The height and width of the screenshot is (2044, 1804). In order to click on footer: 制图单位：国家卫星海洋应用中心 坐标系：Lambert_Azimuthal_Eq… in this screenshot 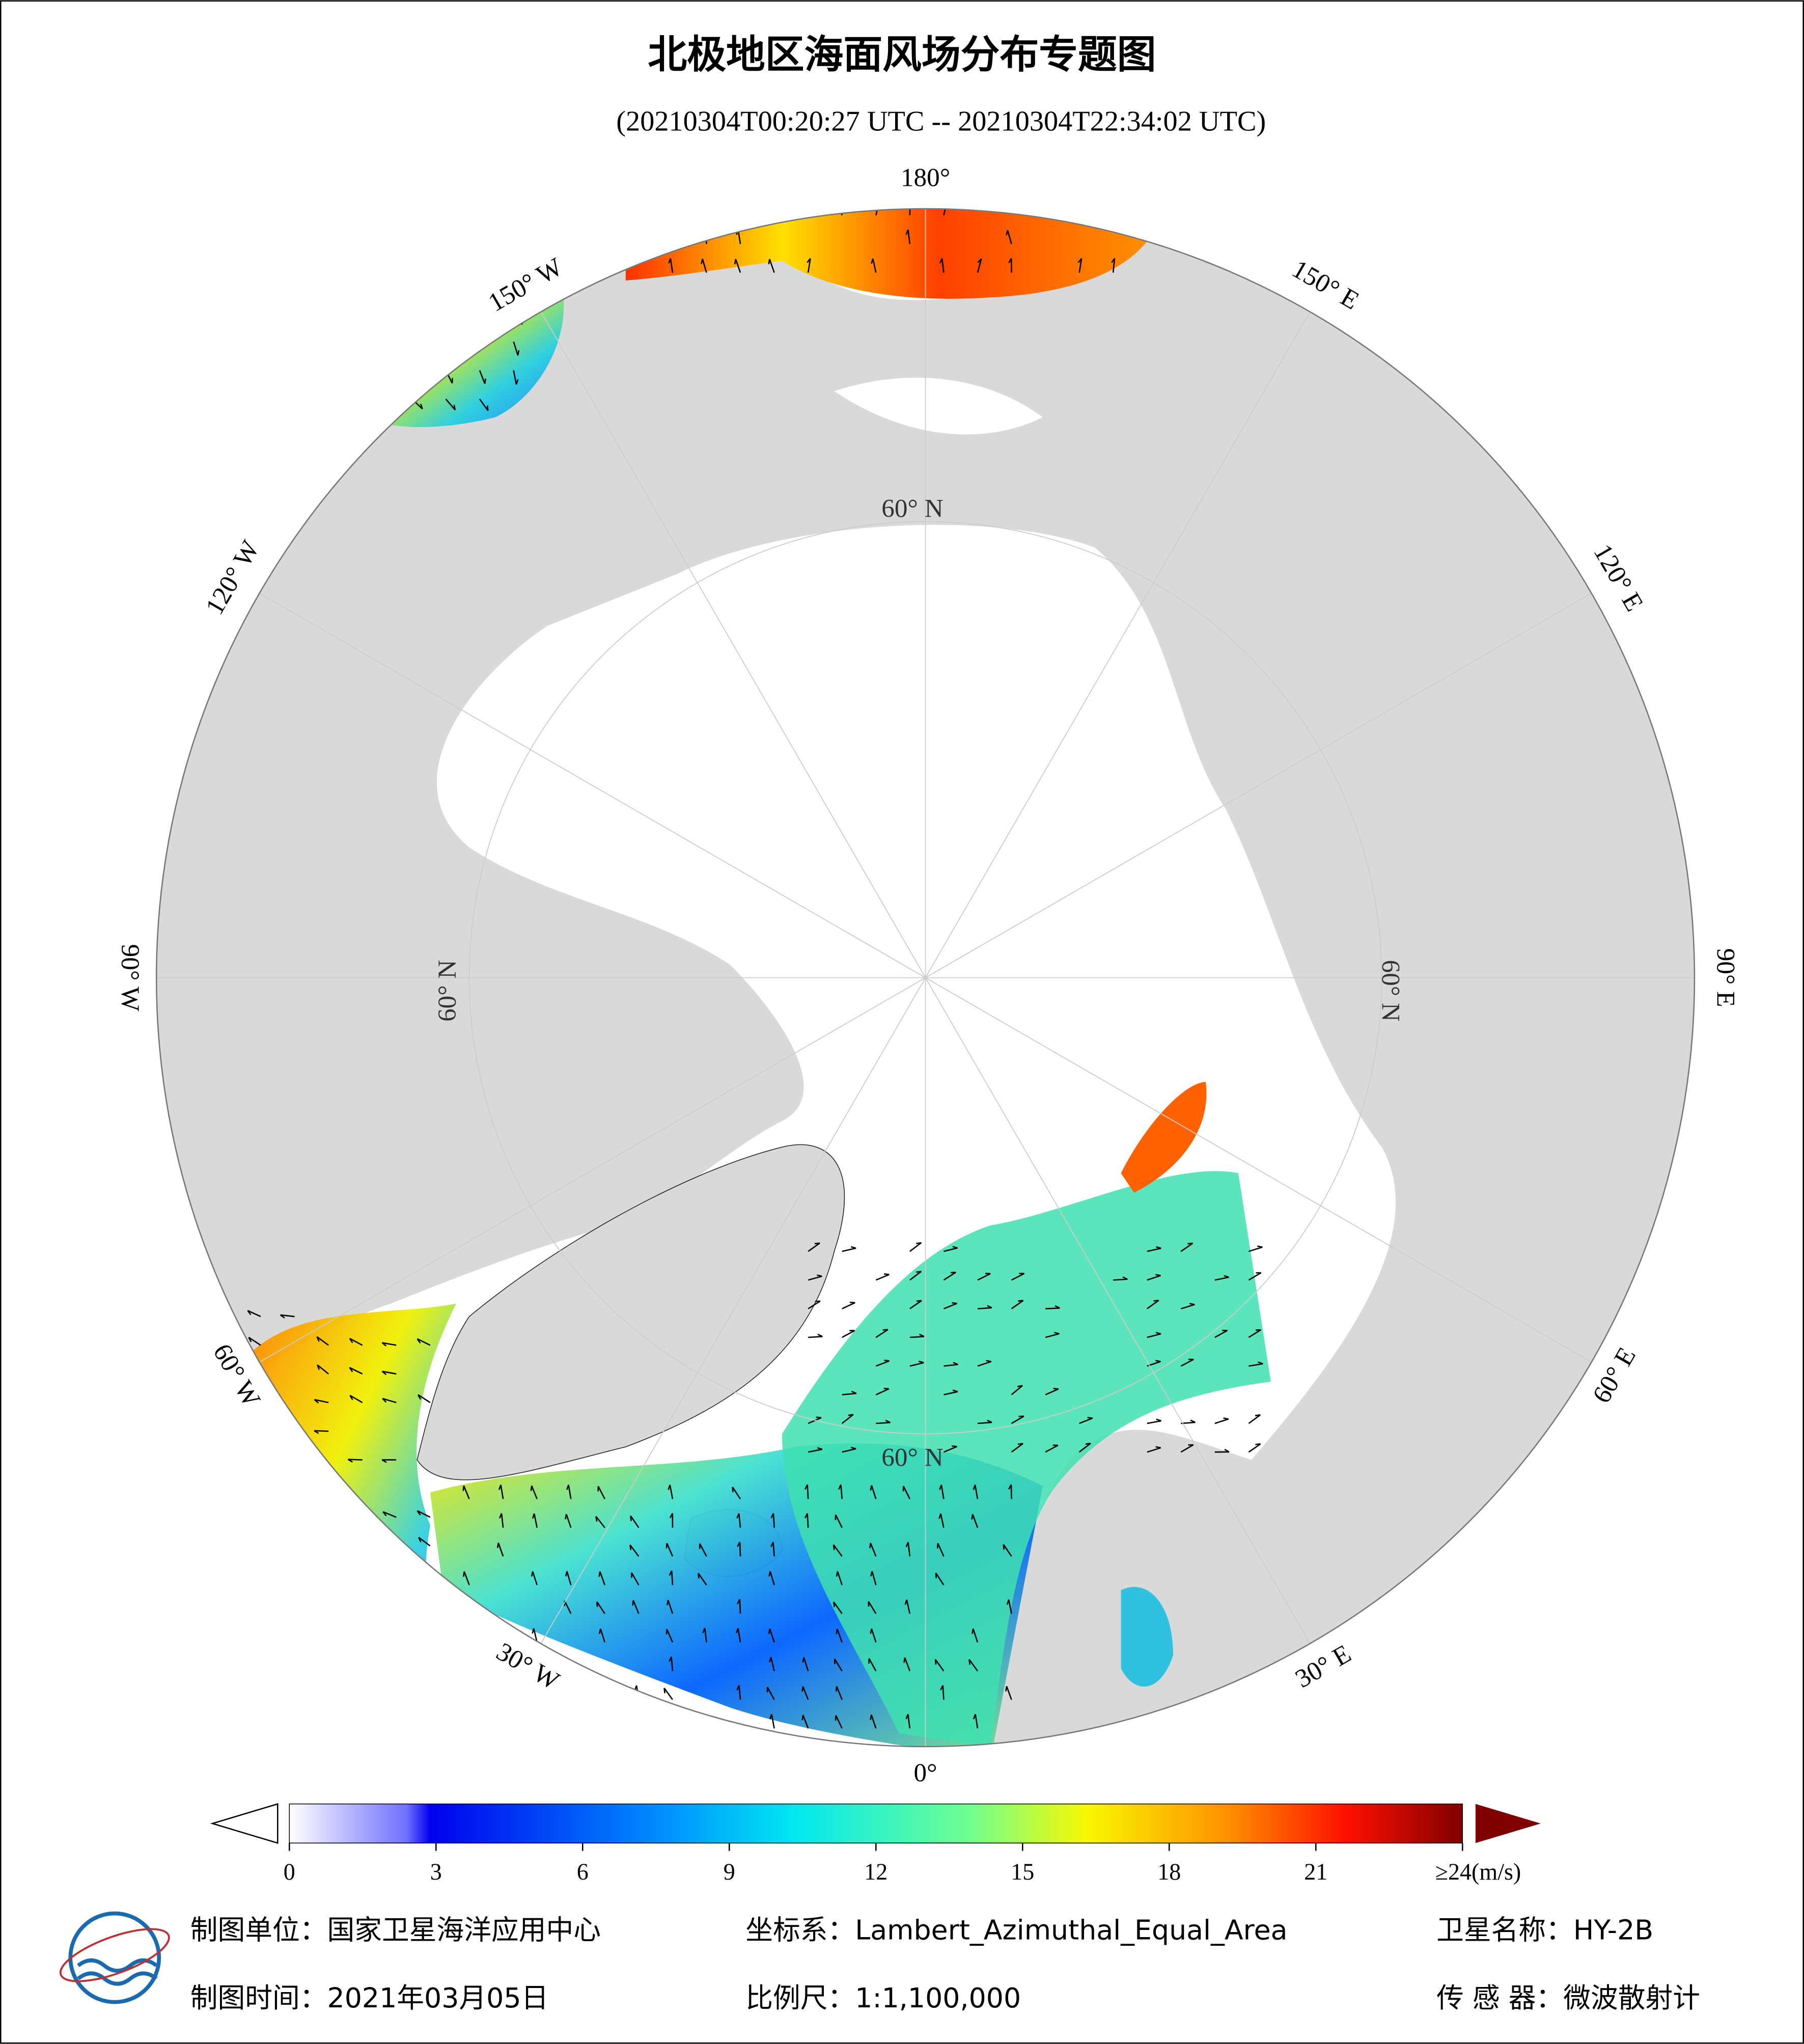, I will do `click(945, 1964)`.